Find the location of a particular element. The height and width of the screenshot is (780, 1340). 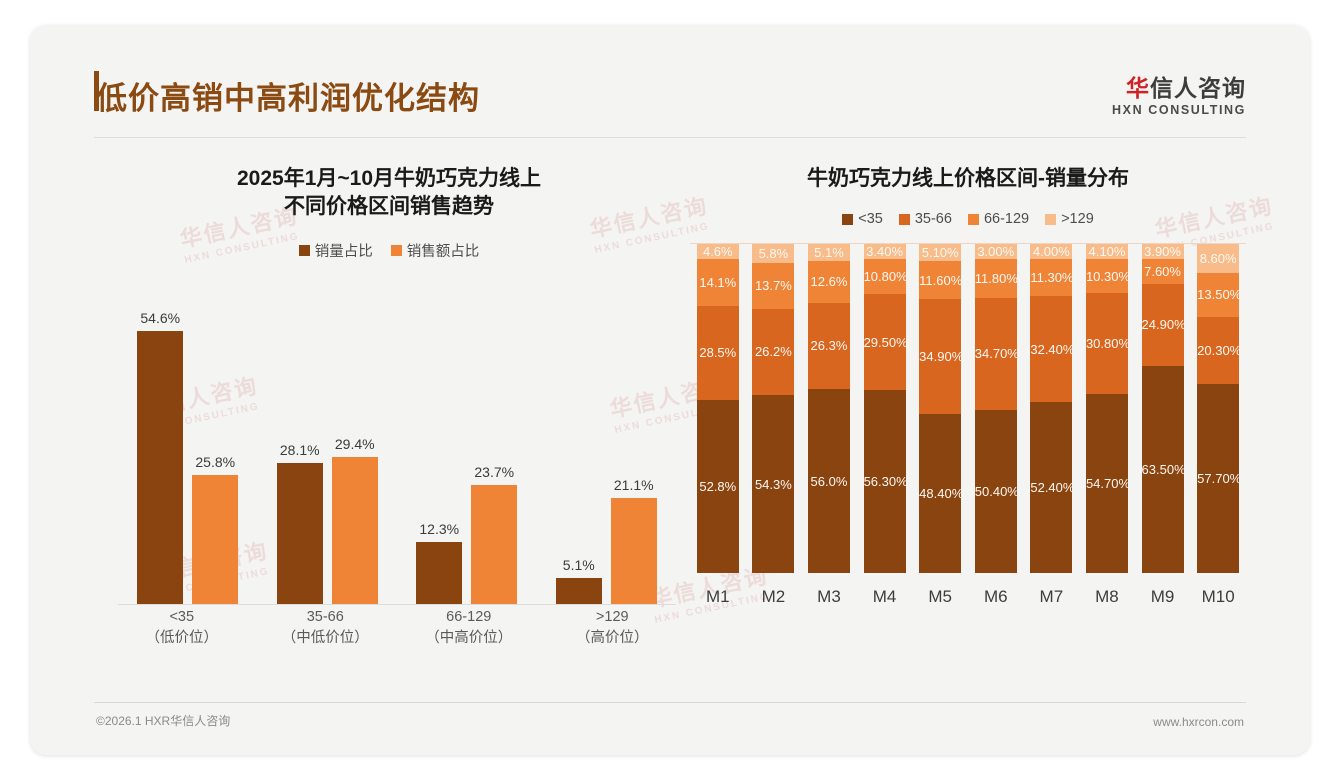

stack-segment: 30.80% is located at coordinates (1106, 344).